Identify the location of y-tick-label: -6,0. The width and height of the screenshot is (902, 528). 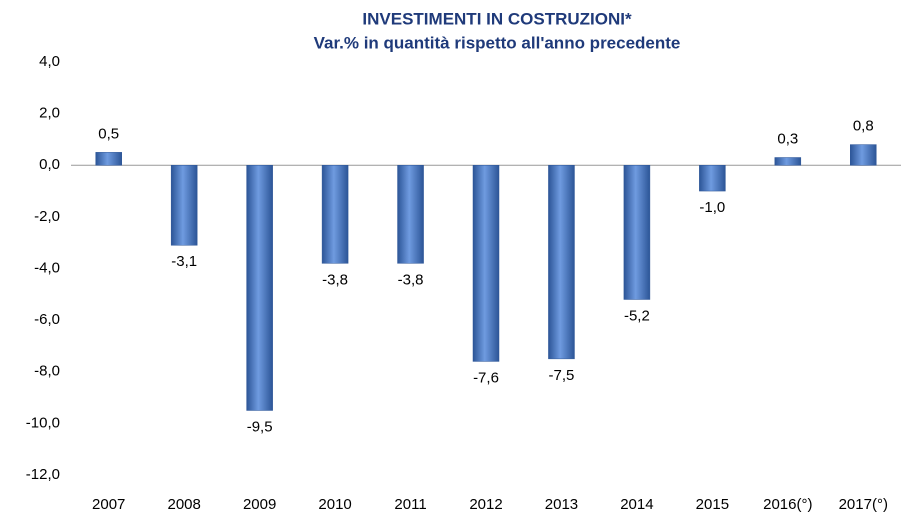
(47, 319).